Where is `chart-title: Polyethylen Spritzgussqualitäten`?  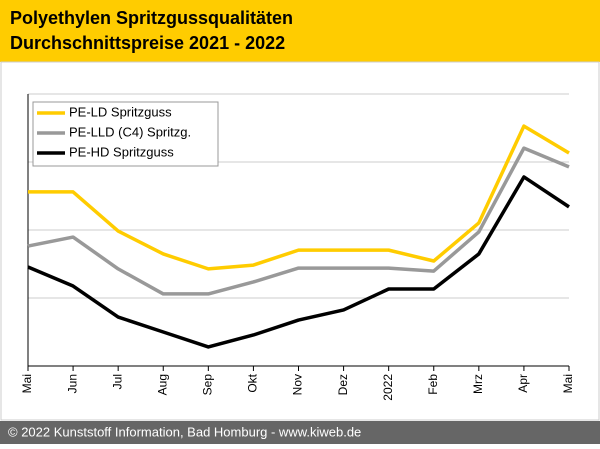
chart-title: Polyethylen Spritzgussqualitäten is located at coordinates (151, 18).